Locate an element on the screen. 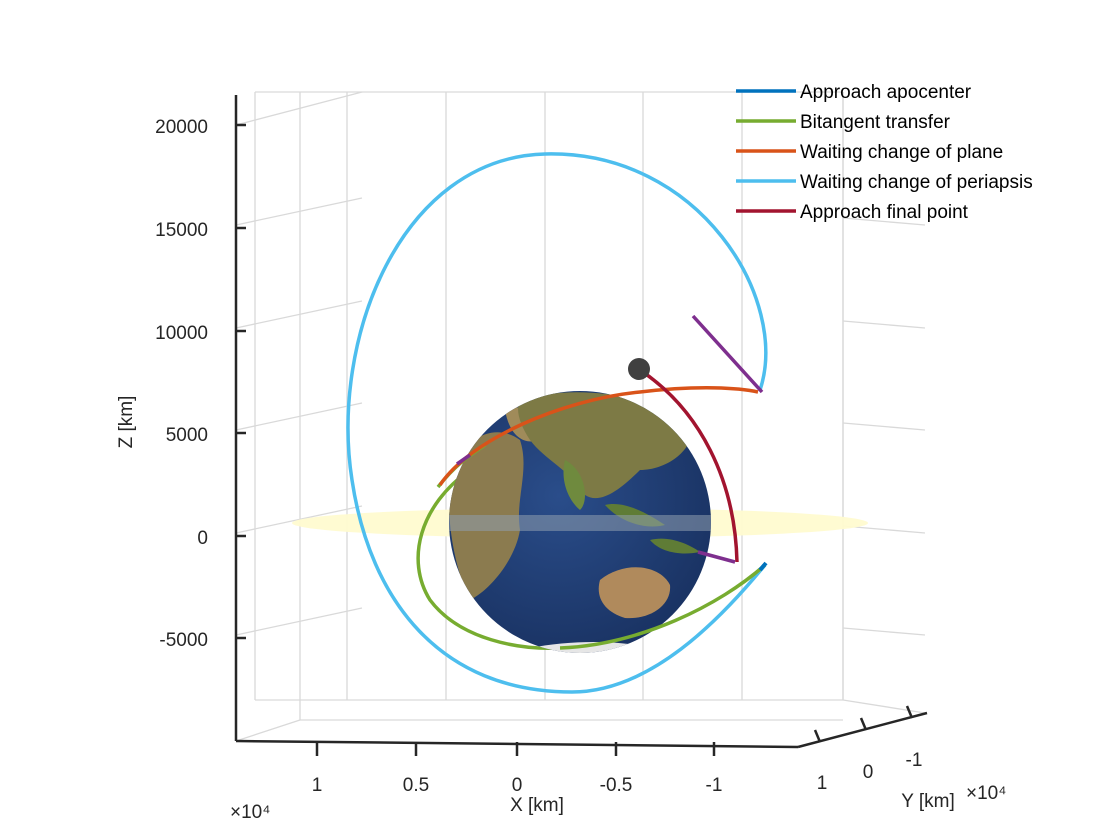 This screenshot has height=840, width=1120. legend-label: Waiting change of periapsis is located at coordinates (916, 182).